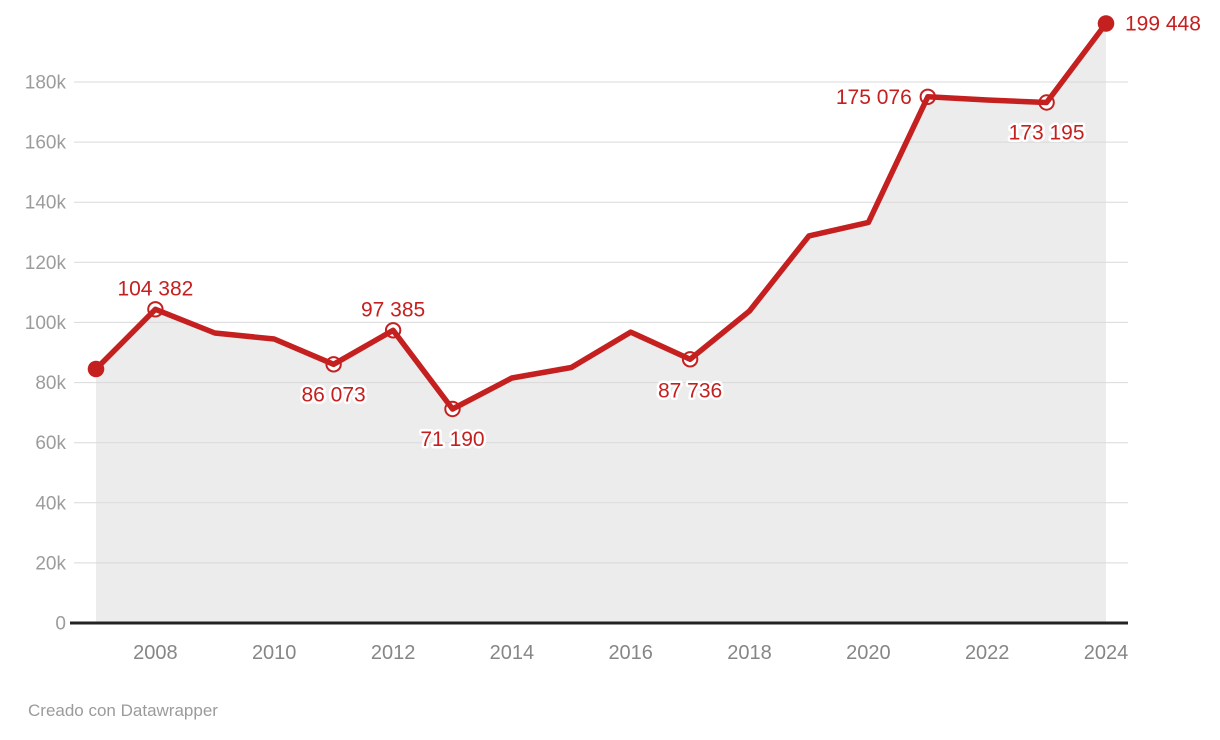  Describe the element at coordinates (393, 653) in the screenshot. I see `x-tick-label: 2012` at that location.